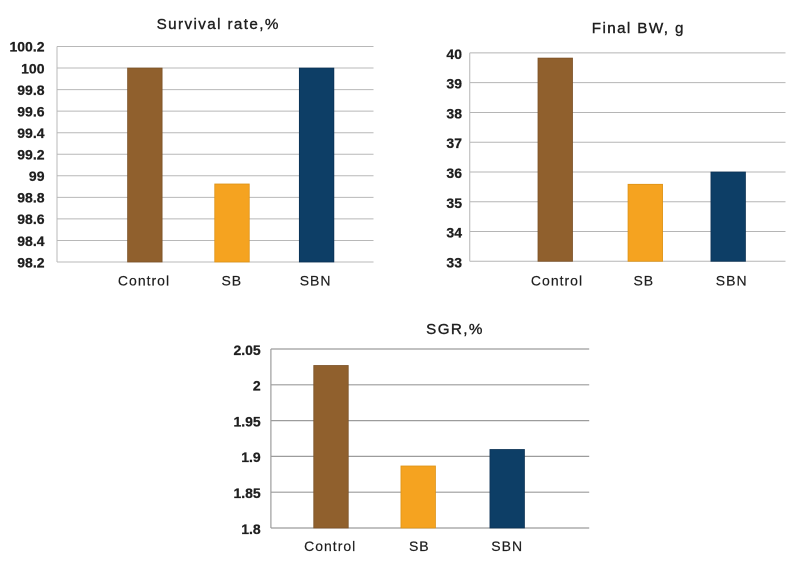  What do you see at coordinates (454, 143) in the screenshot?
I see `svg-text: 37` at bounding box center [454, 143].